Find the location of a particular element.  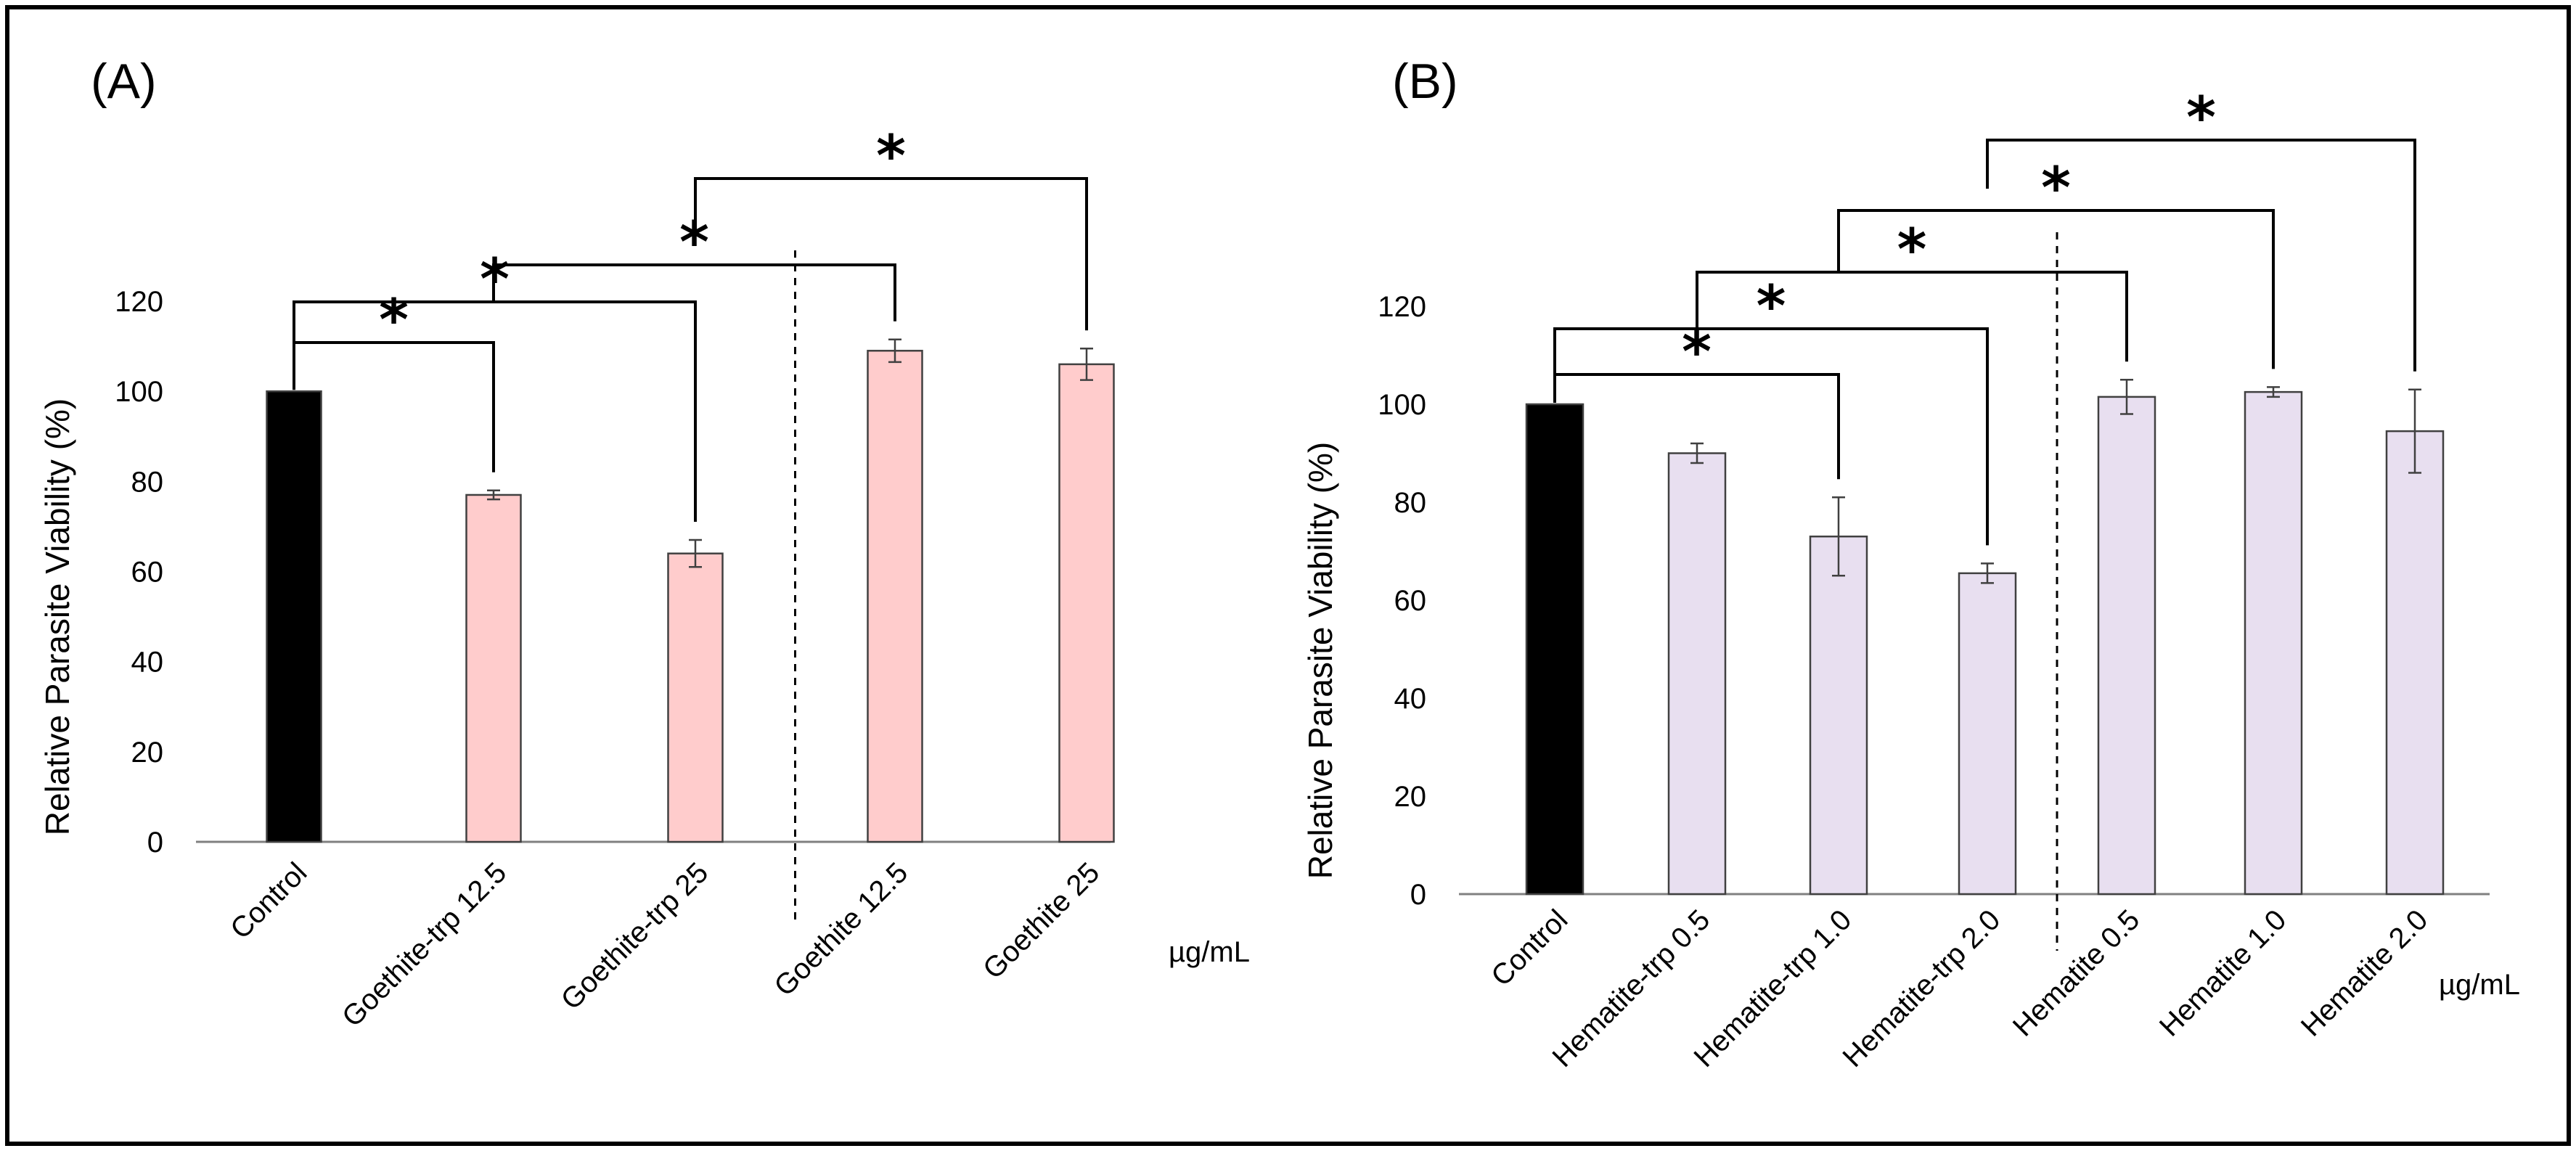

panel-a-significance-star-1: * is located at coordinates (394, 320).